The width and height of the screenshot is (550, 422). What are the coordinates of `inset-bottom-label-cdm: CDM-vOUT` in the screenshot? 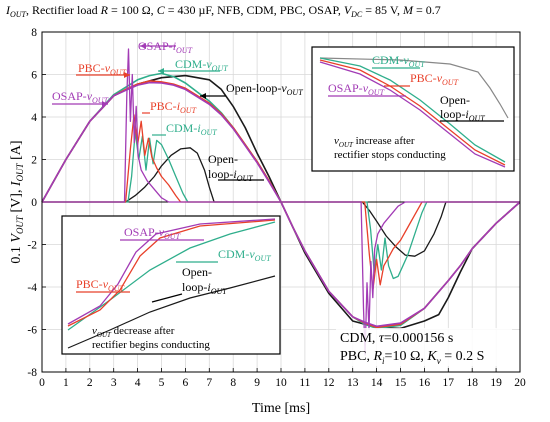 It's located at (244, 255).